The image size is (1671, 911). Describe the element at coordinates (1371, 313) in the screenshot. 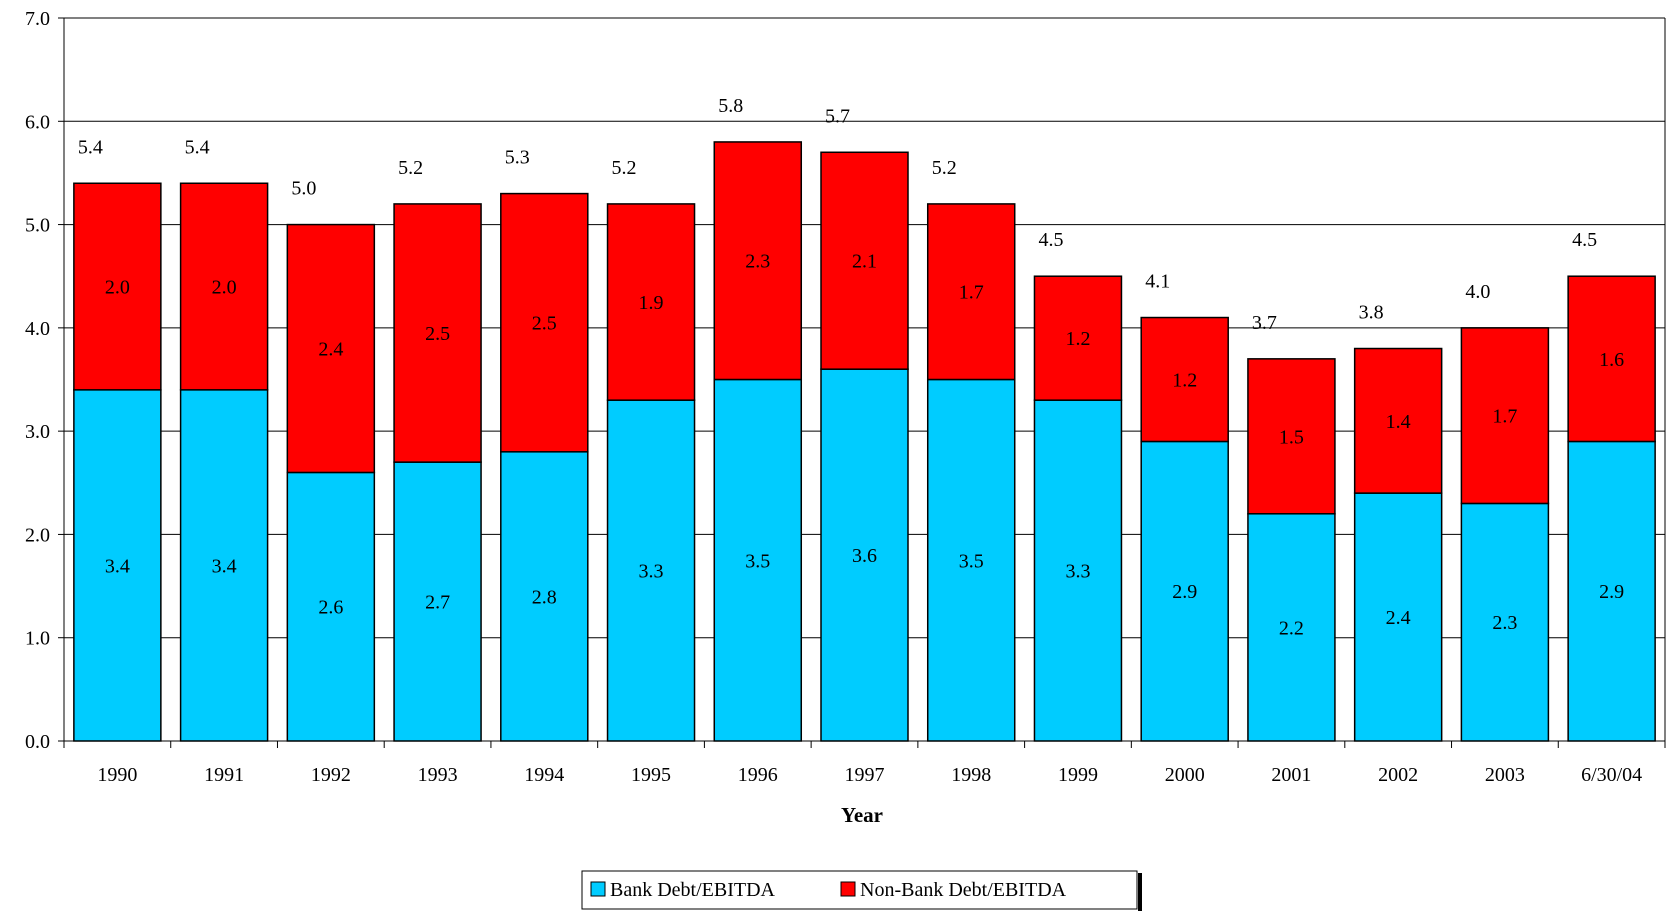

I see `total-label: 3.8` at that location.